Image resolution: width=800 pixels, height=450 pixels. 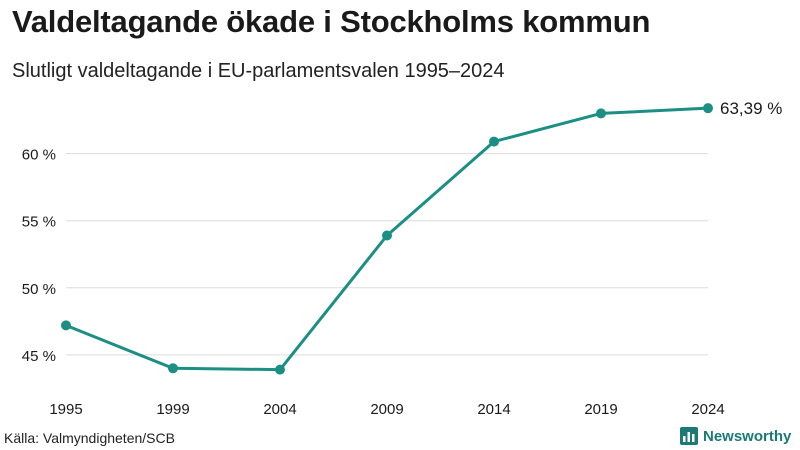 I want to click on x-tick-label: 2024, so click(x=707, y=409).